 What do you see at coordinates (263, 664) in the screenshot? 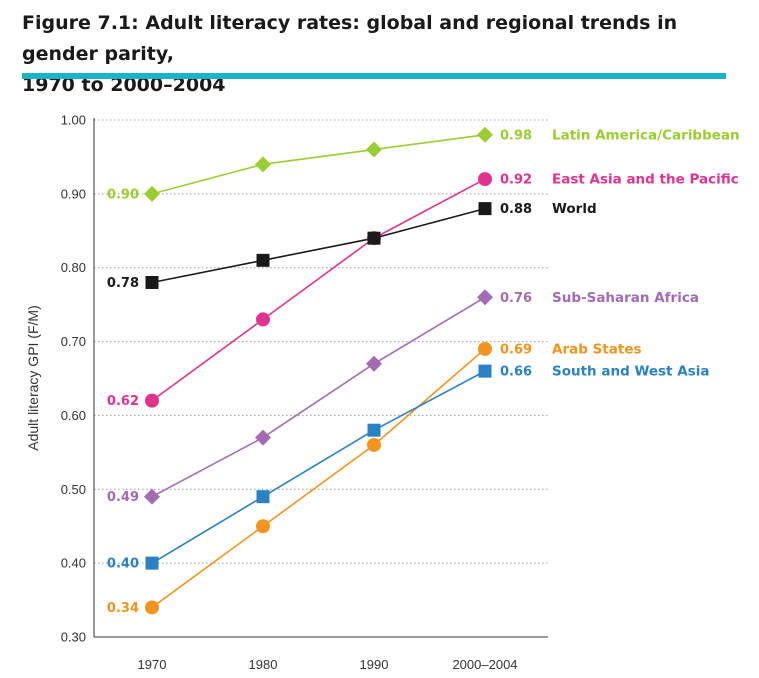
I see `x-tick-label: 1980` at bounding box center [263, 664].